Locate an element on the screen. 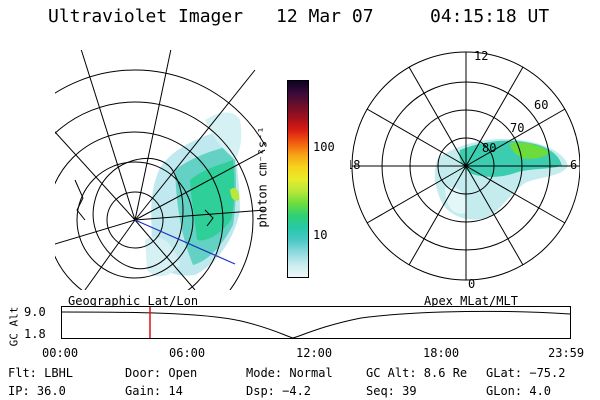 This screenshot has width=600, height=400. mlat-label-60: 60 is located at coordinates (541, 105).